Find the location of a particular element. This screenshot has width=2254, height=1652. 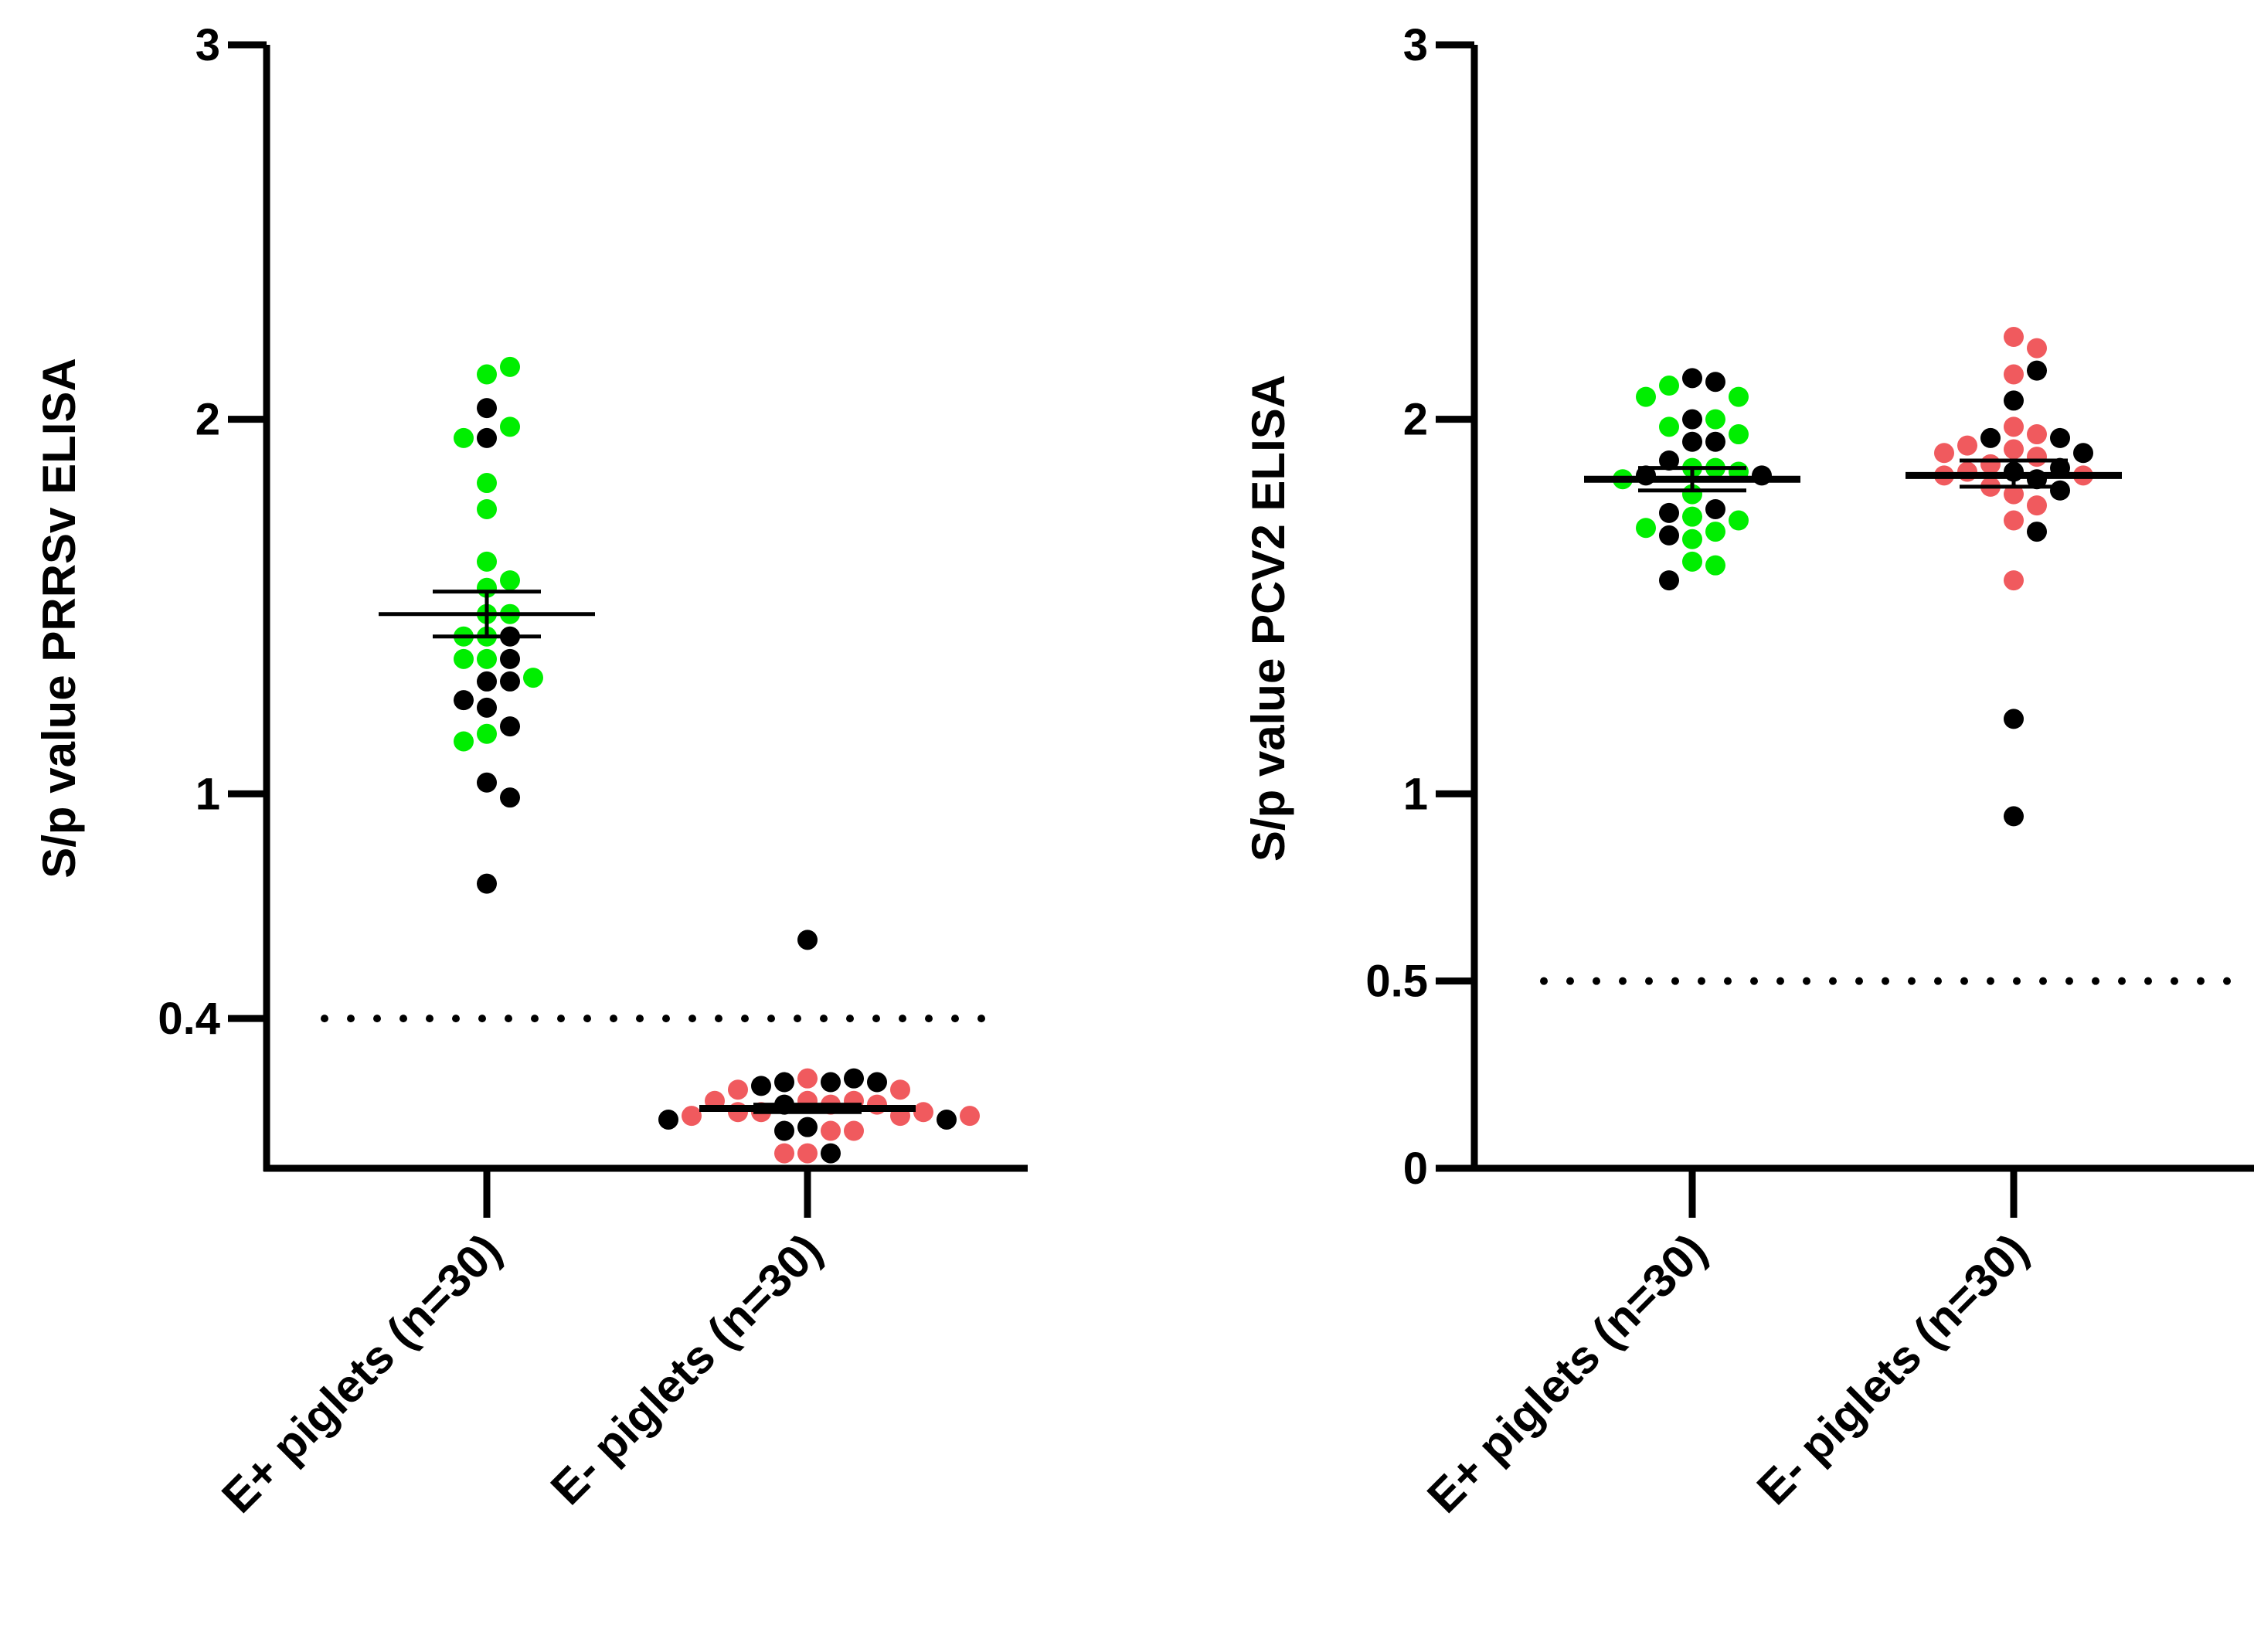

y-axis-title: S/p value PCV2 ELISA is located at coordinates (1268, 619).